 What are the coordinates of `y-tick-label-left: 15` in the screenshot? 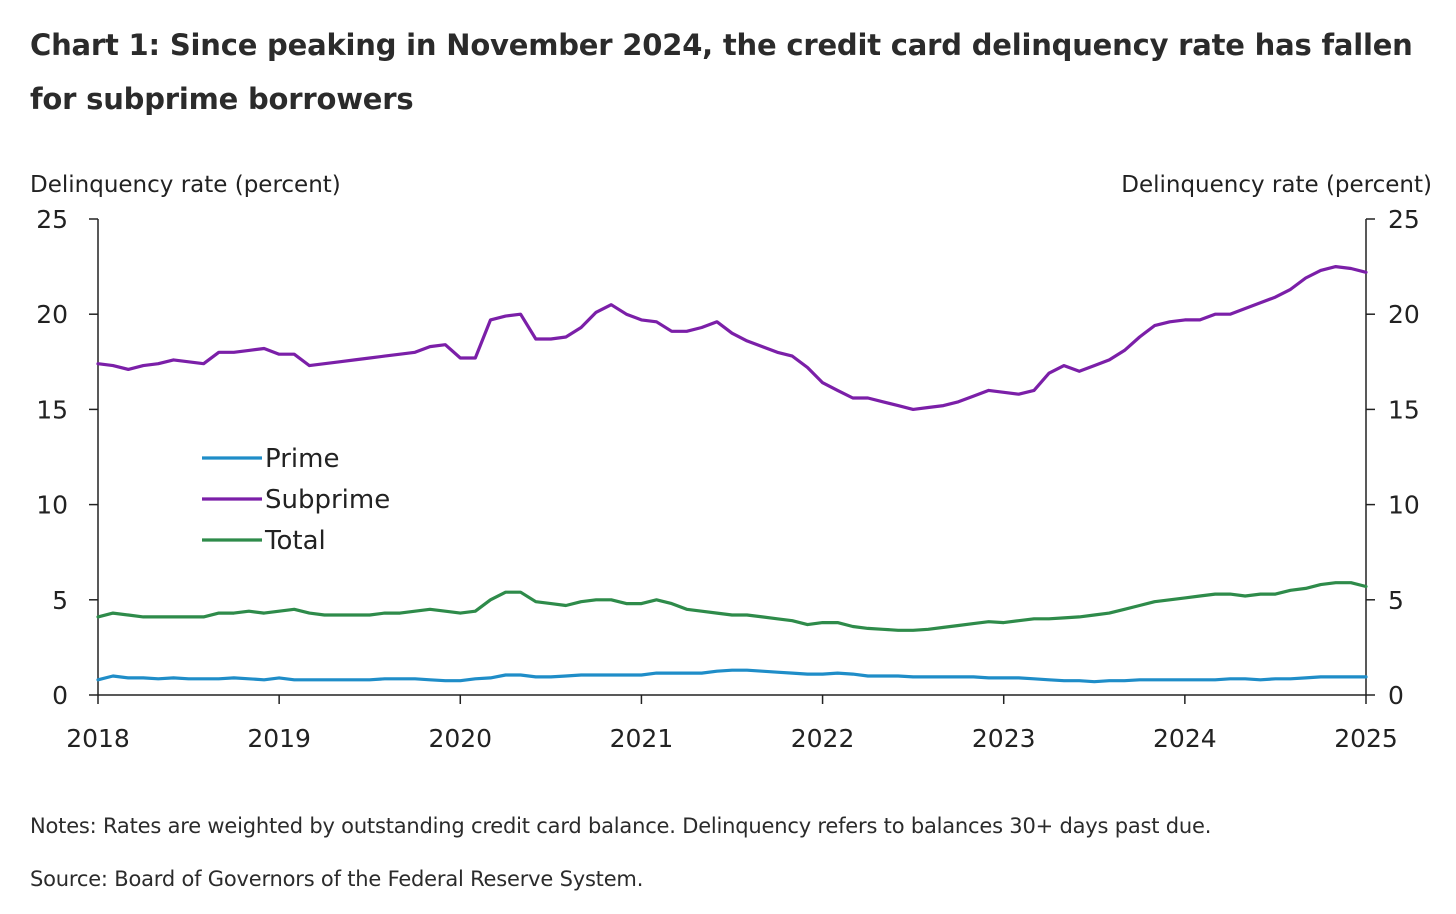 It's located at (52, 409).